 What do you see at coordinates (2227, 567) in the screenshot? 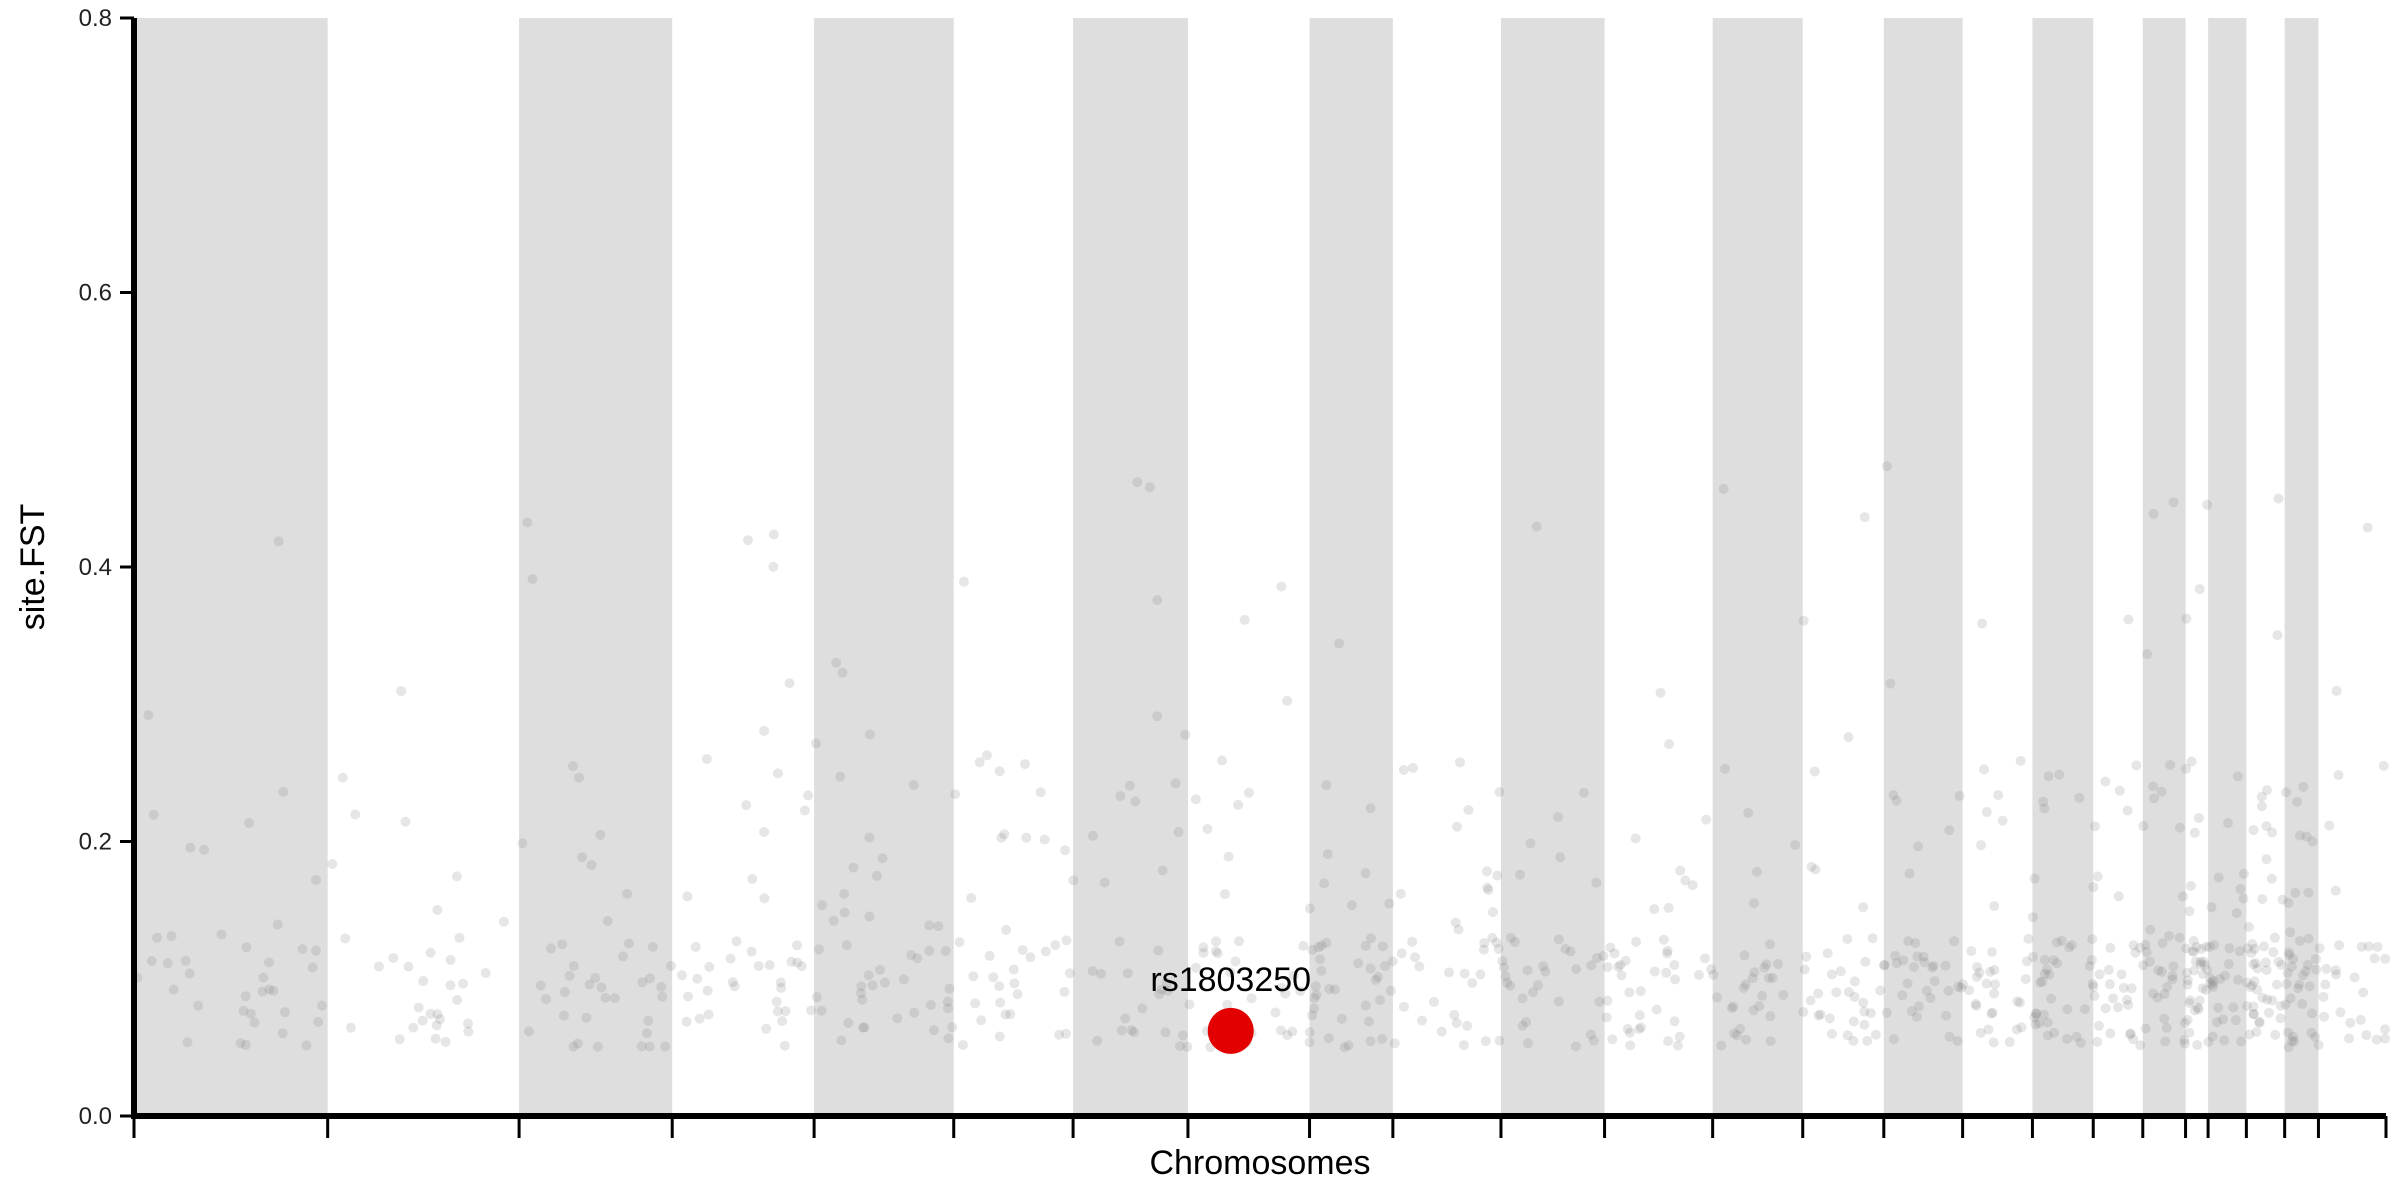
I see `chromosome-band` at bounding box center [2227, 567].